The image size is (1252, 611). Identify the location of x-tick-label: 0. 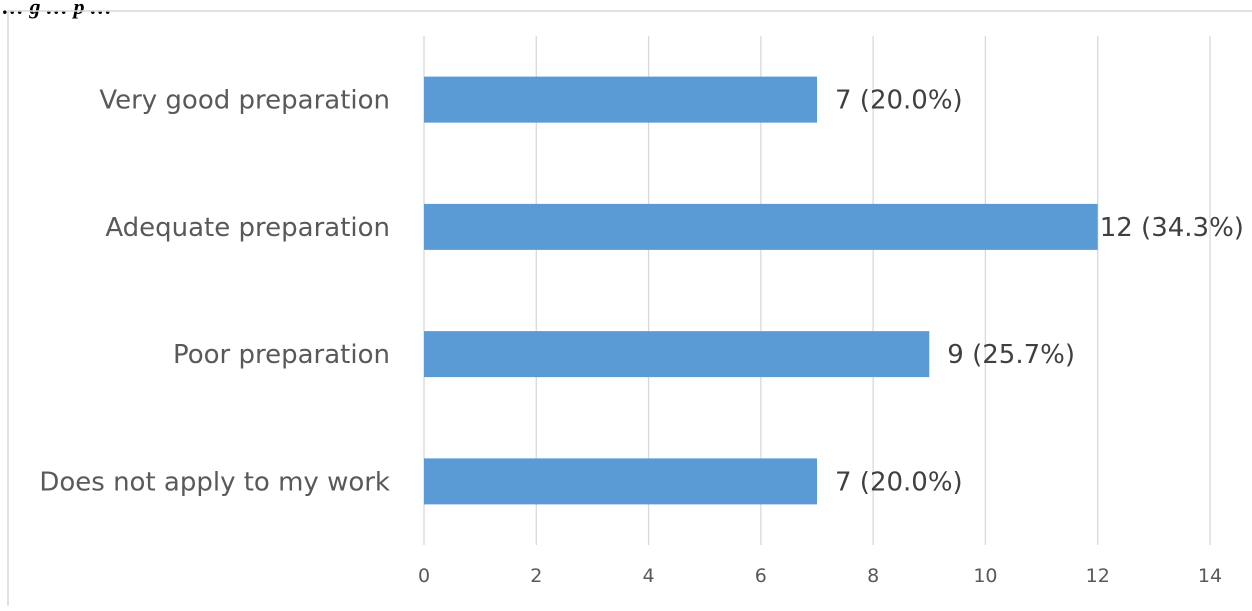
(424, 576).